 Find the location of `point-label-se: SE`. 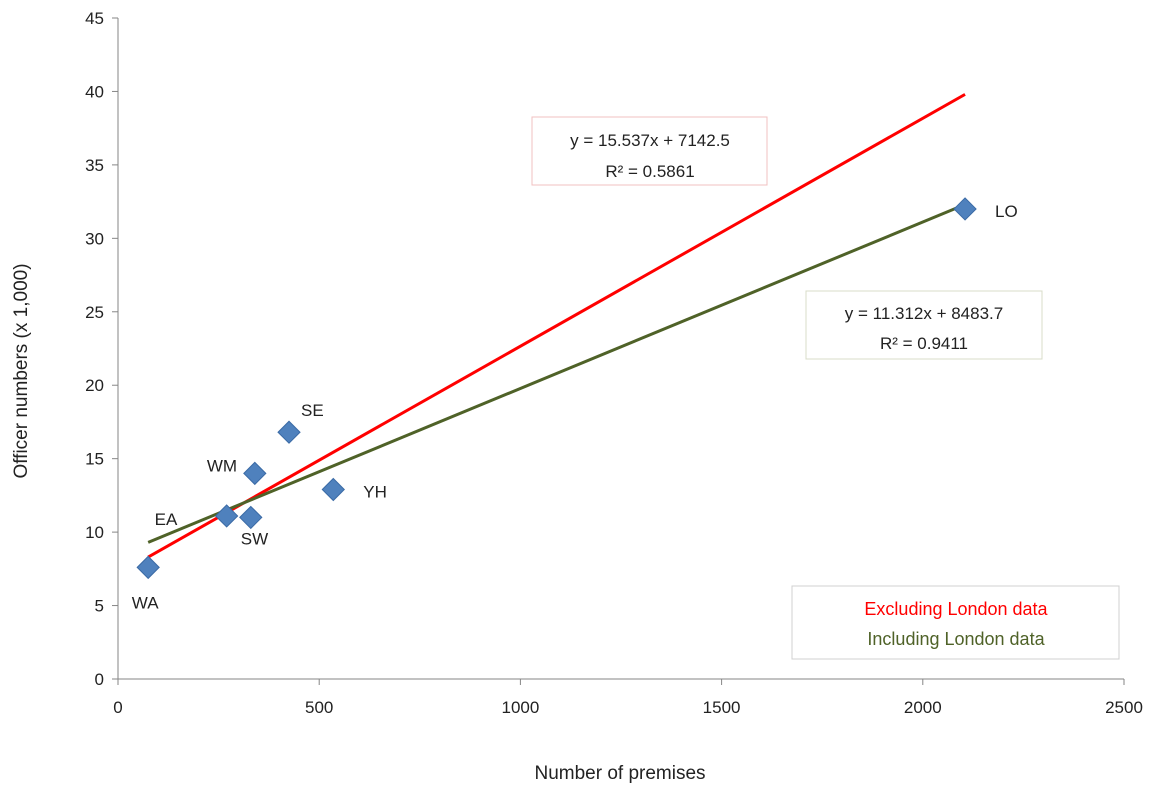

point-label-se: SE is located at coordinates (312, 410).